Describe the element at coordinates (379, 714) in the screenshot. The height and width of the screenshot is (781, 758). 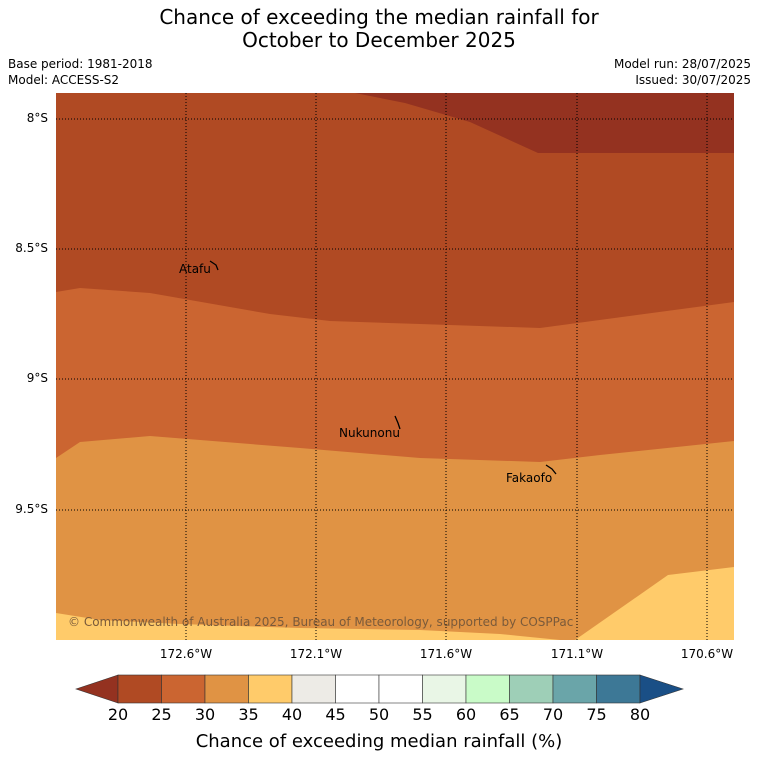
I see `colorbar-tick: 50` at that location.